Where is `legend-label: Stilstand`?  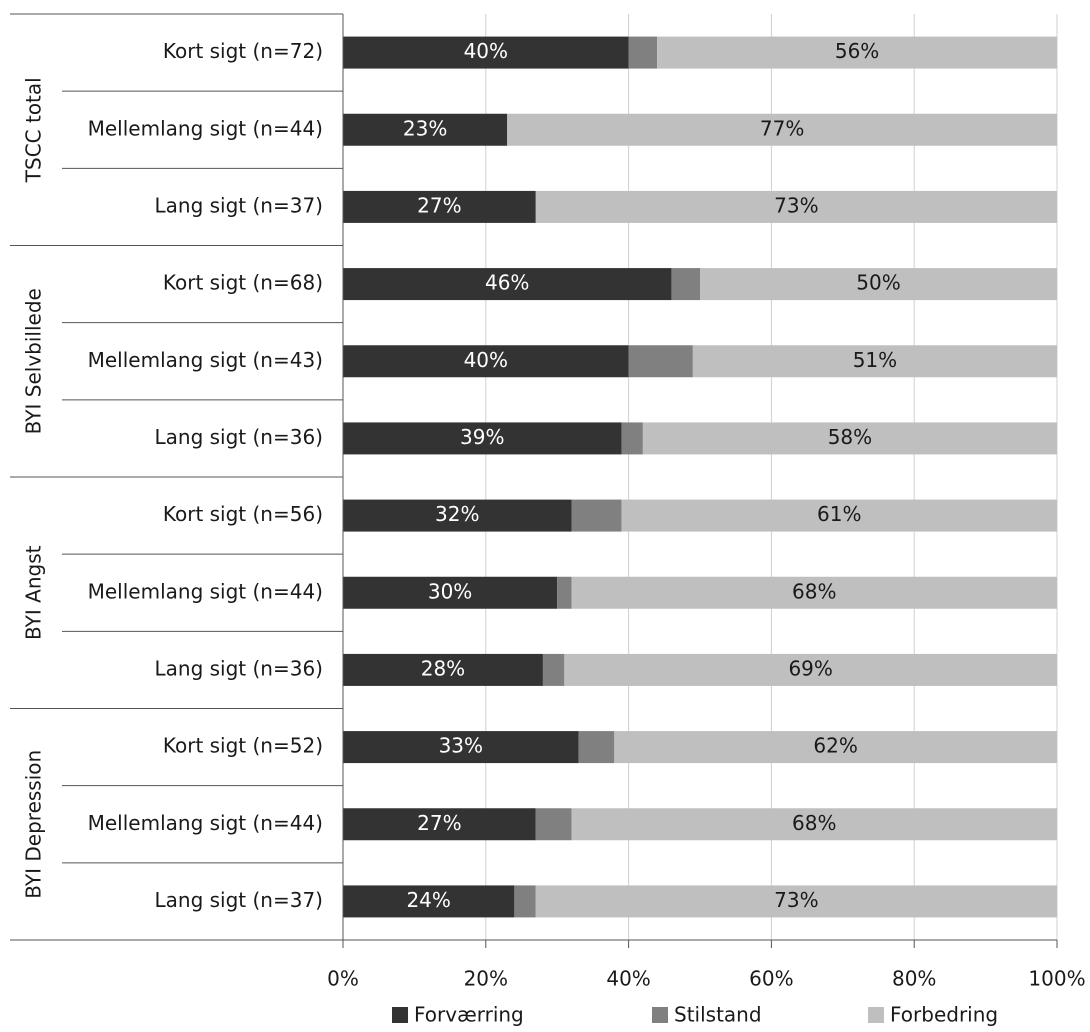 legend-label: Stilstand is located at coordinates (718, 1015).